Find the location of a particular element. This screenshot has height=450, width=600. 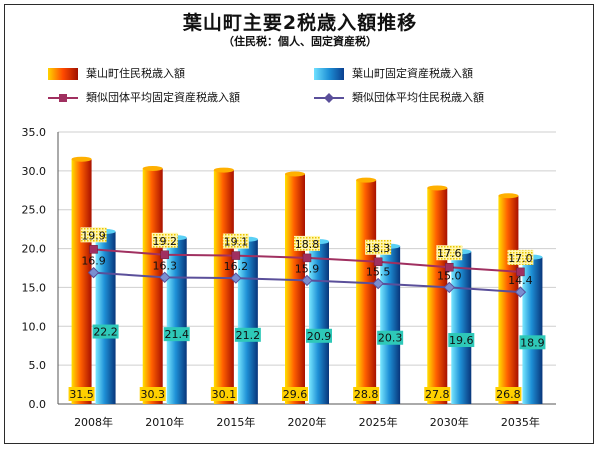

data-label-avg-property-tax: 19.1 is located at coordinates (236, 242).